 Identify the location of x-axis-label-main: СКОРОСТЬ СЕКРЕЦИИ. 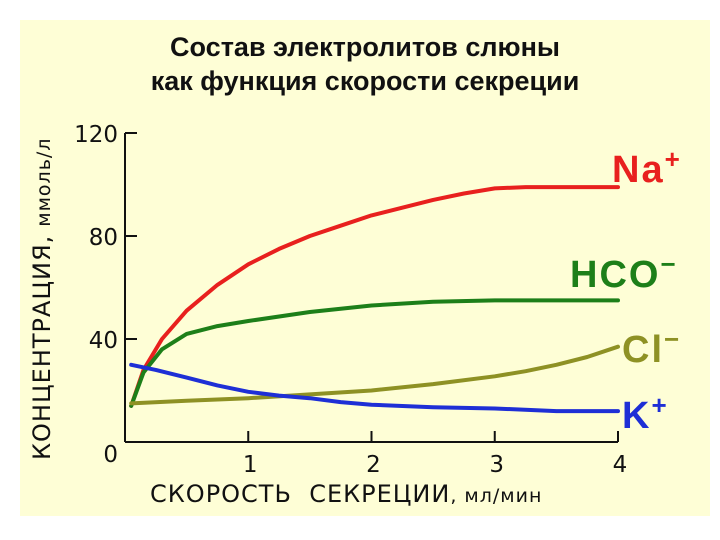
(300, 494).